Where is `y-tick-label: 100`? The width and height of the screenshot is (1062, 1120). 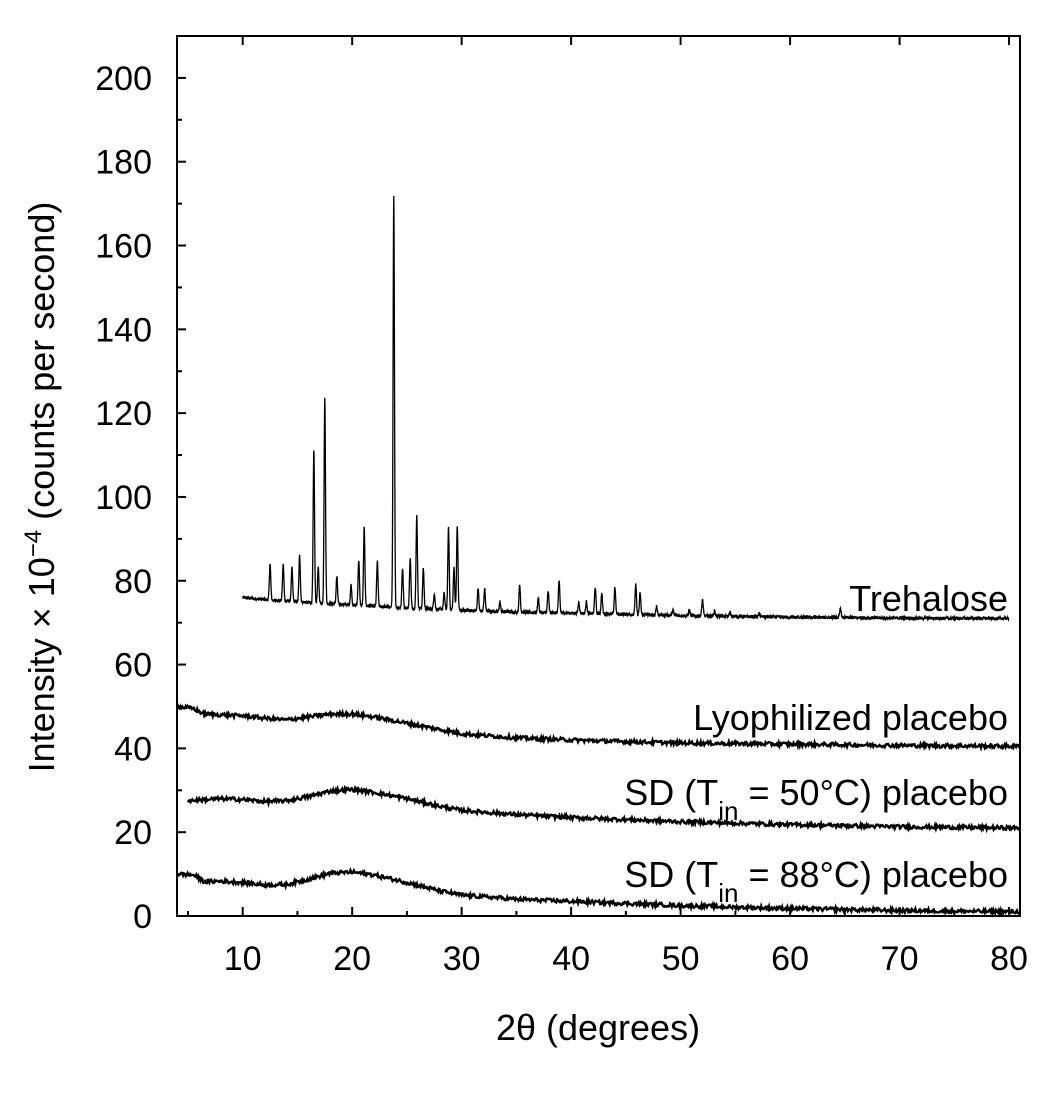 y-tick-label: 100 is located at coordinates (123, 498).